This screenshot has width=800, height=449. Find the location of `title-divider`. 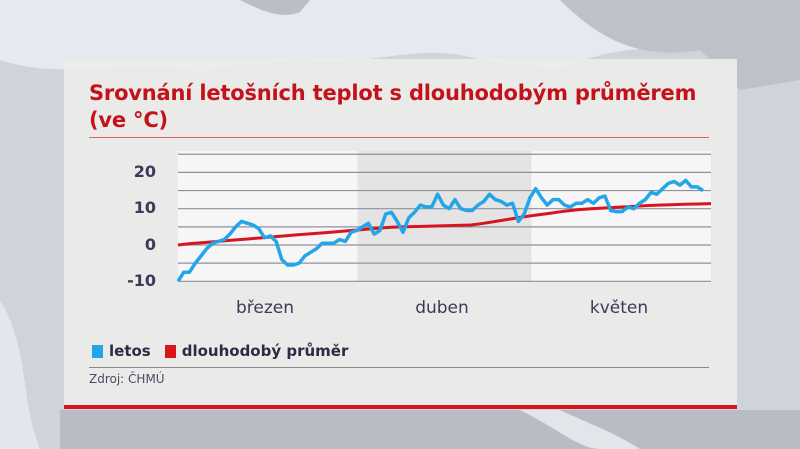

title-divider is located at coordinates (399, 137).